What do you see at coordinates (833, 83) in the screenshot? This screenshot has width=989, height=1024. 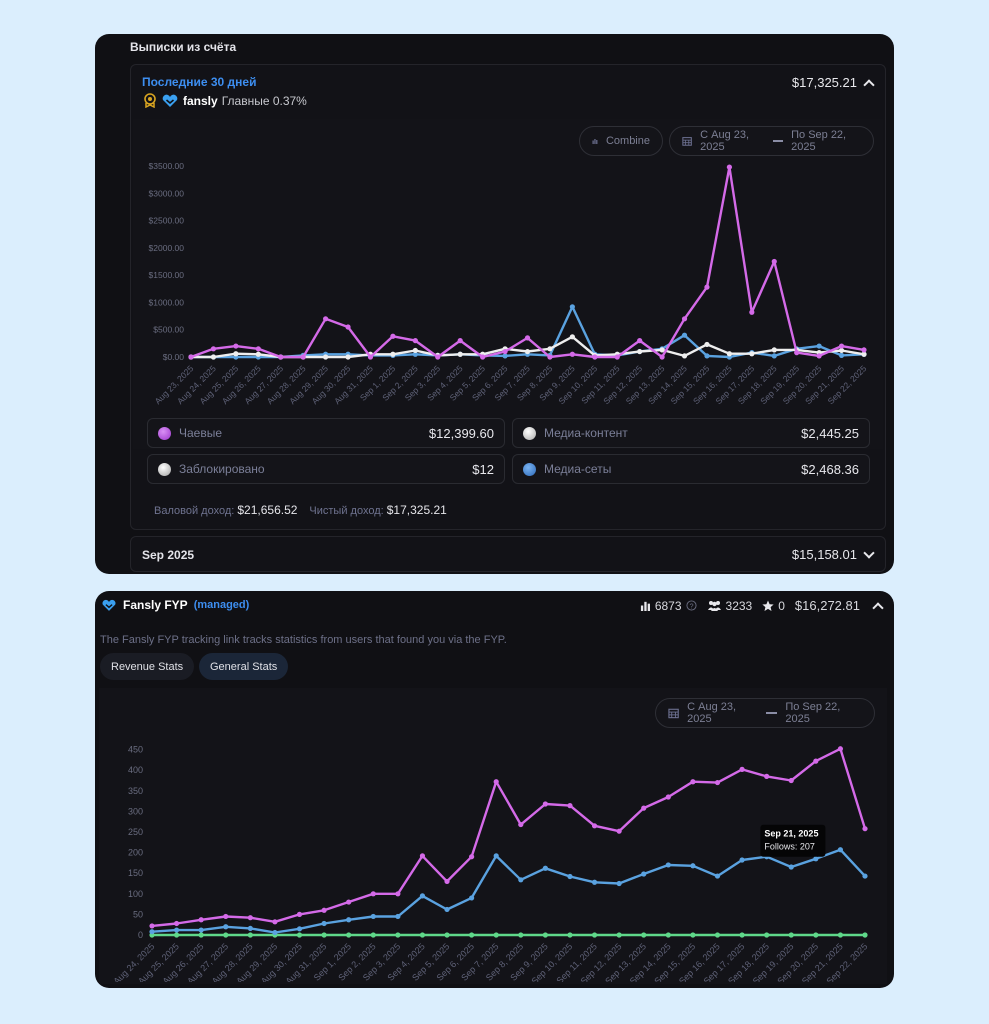 I see `panel-total: $17,325.21` at bounding box center [833, 83].